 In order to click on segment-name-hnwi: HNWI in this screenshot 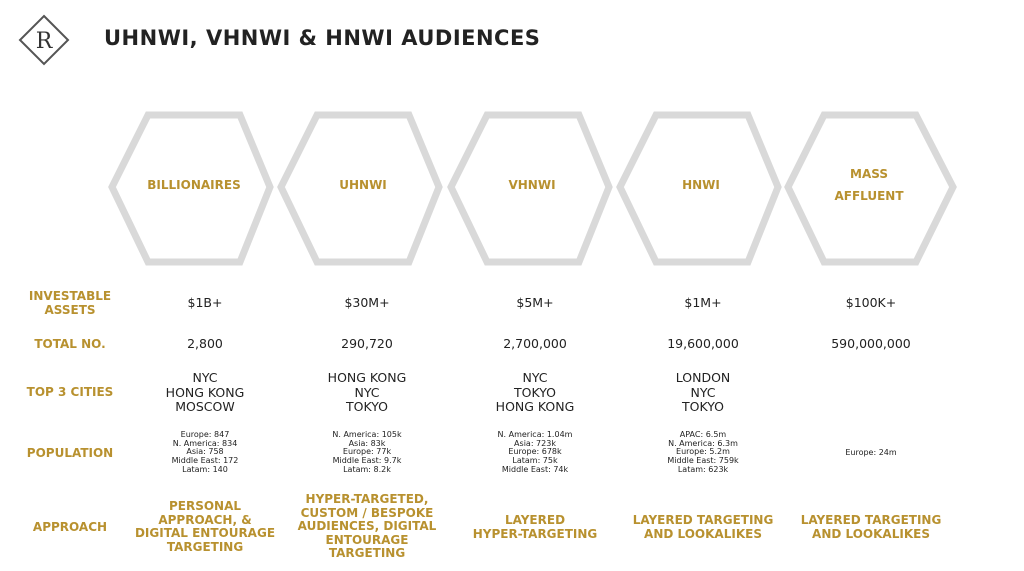, I will do `click(701, 185)`.